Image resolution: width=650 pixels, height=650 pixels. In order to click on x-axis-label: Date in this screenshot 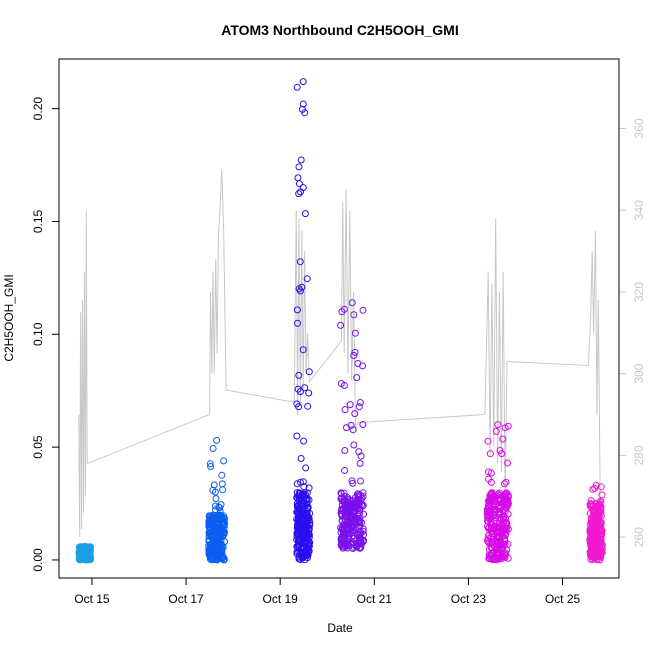, I will do `click(340, 628)`.